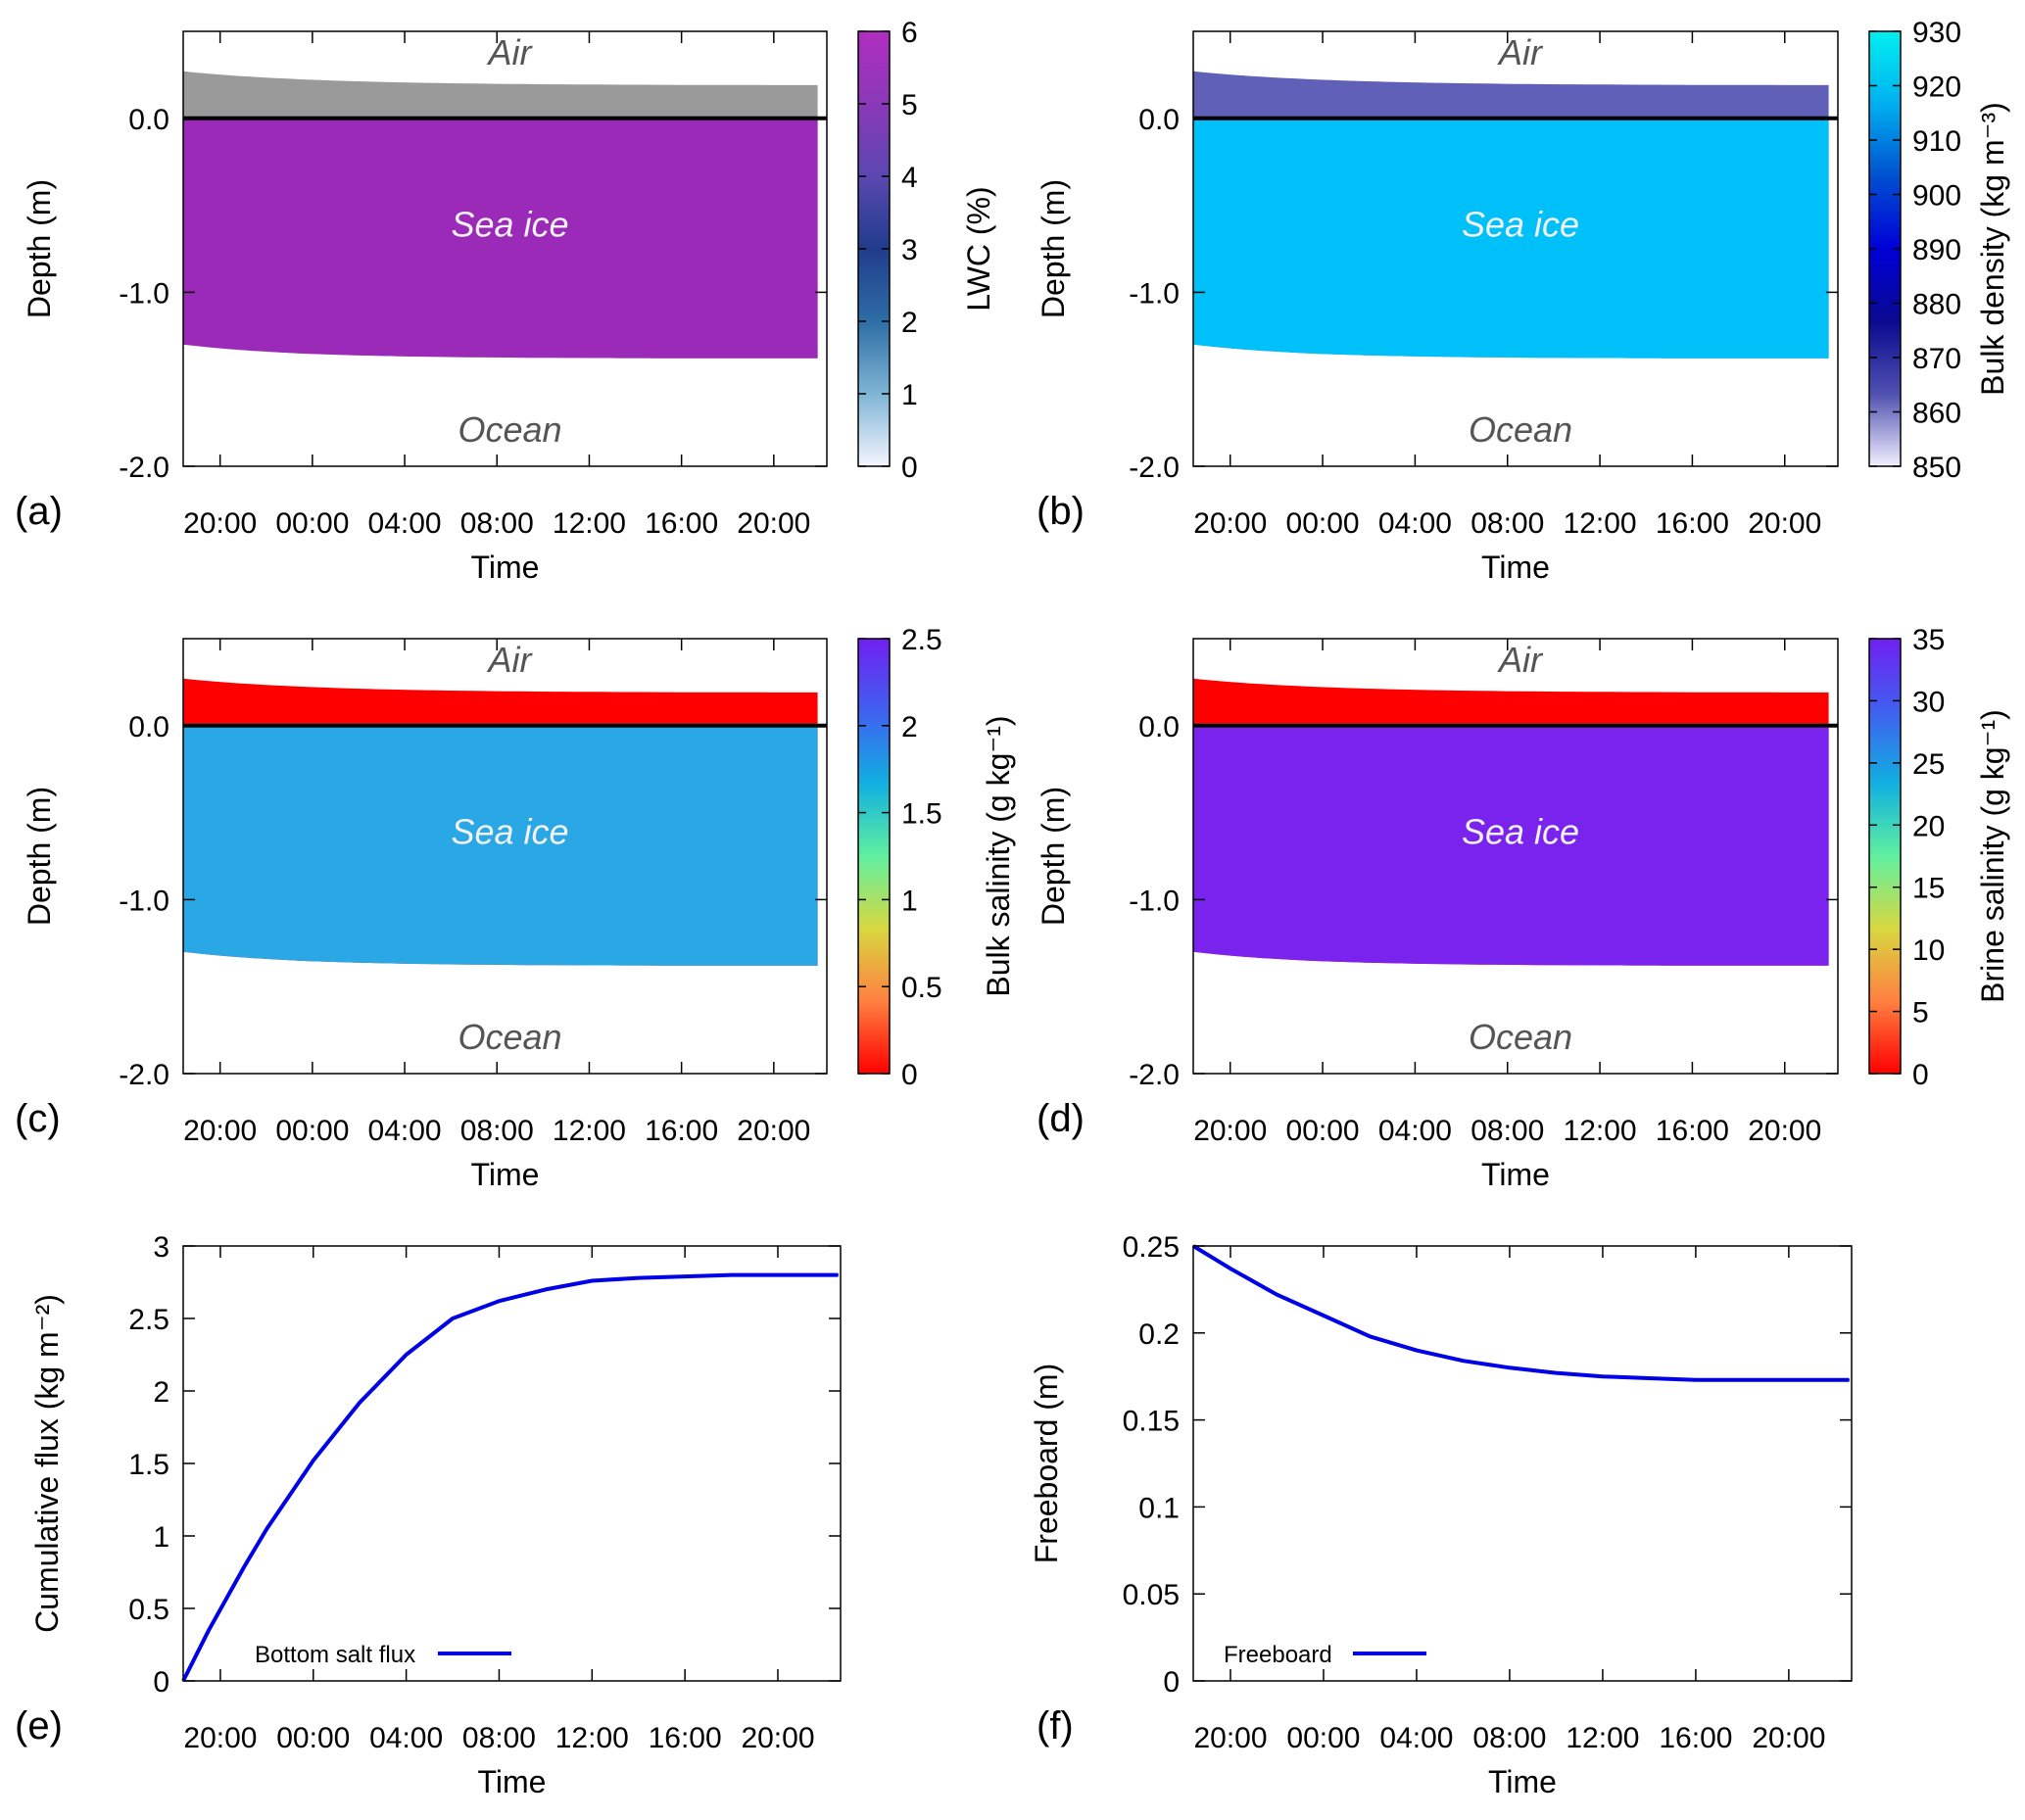 This screenshot has height=1820, width=2025. I want to click on y-tick-label: 0.5, so click(148, 1610).